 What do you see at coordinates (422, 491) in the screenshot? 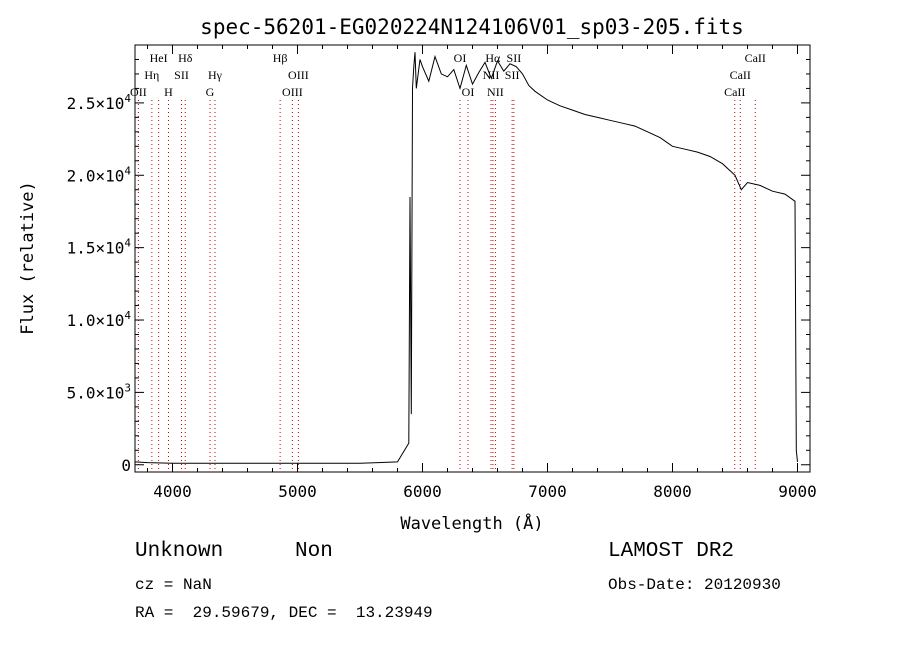
I see `x-tick-label: 6000` at bounding box center [422, 491].